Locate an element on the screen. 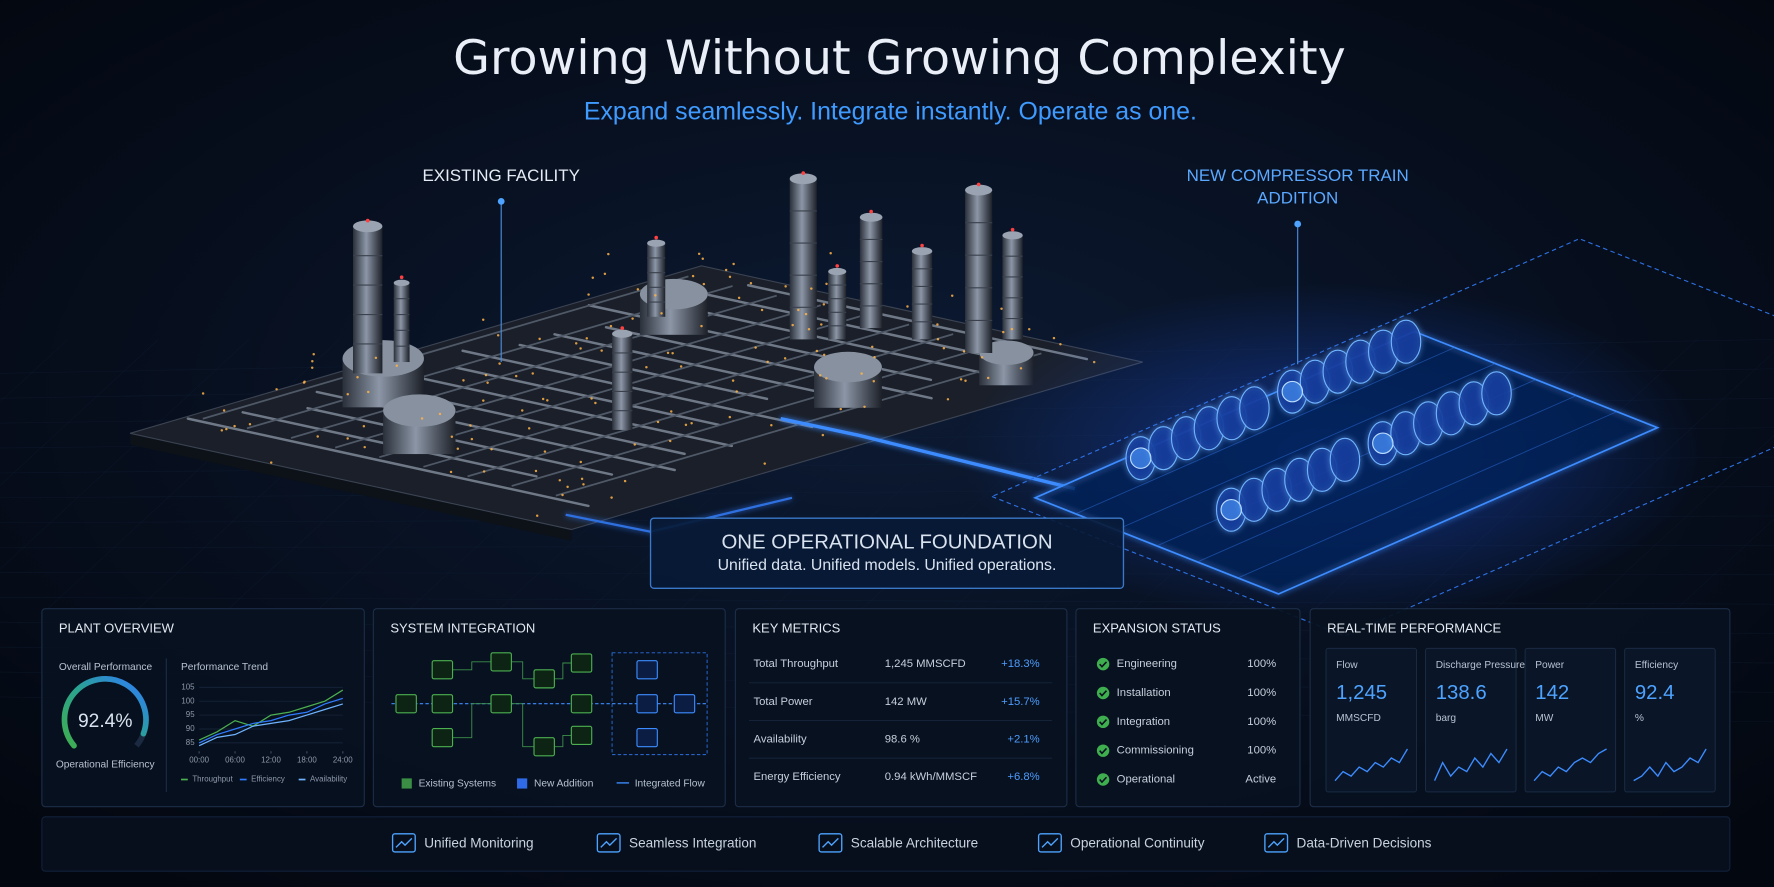  status-value: 100% is located at coordinates (1261, 751).